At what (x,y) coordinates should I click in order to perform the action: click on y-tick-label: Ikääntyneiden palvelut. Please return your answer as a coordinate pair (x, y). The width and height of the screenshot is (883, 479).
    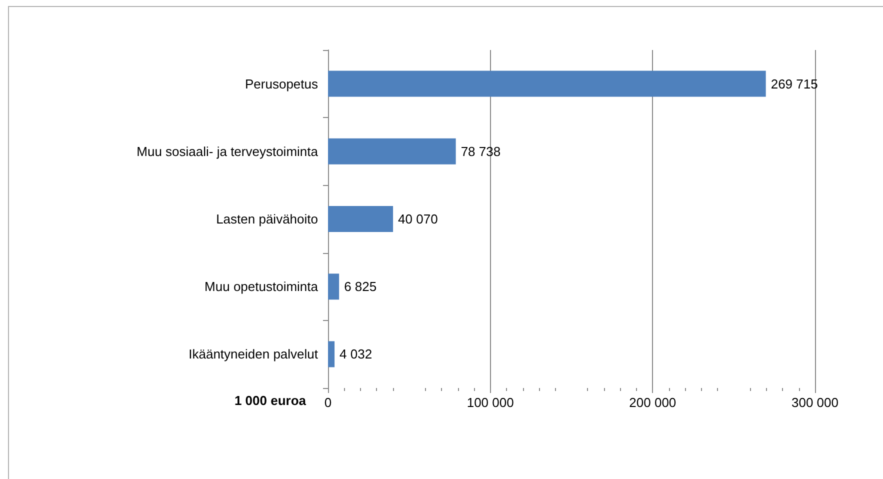
    Looking at the image, I should click on (253, 354).